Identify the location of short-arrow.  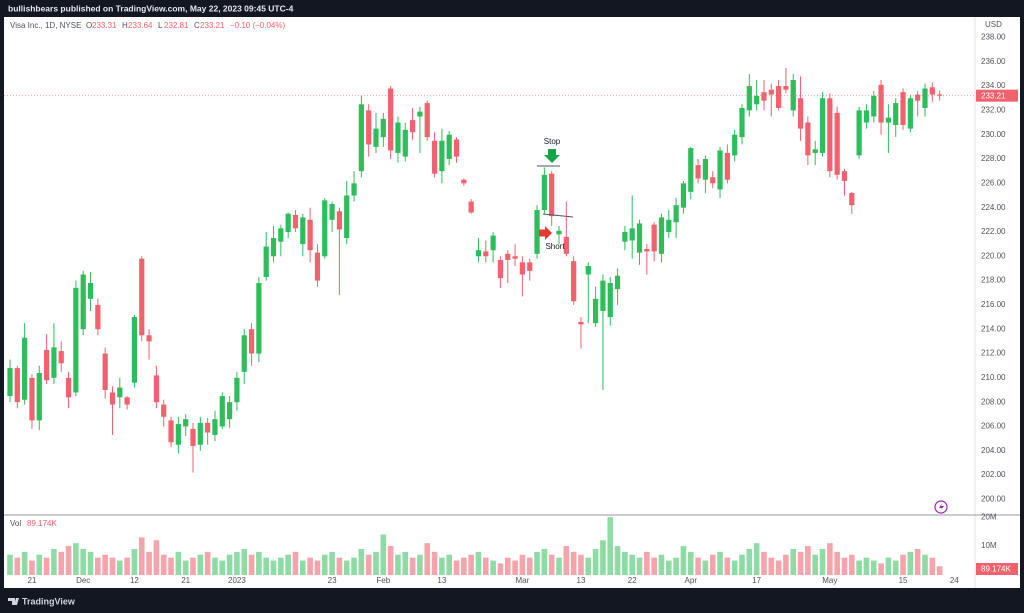
(545, 233).